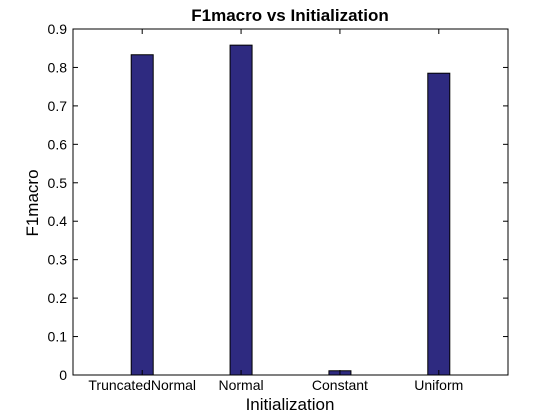 The height and width of the screenshot is (420, 560). Describe the element at coordinates (63, 375) in the screenshot. I see `y-tick-label-0: 0` at that location.